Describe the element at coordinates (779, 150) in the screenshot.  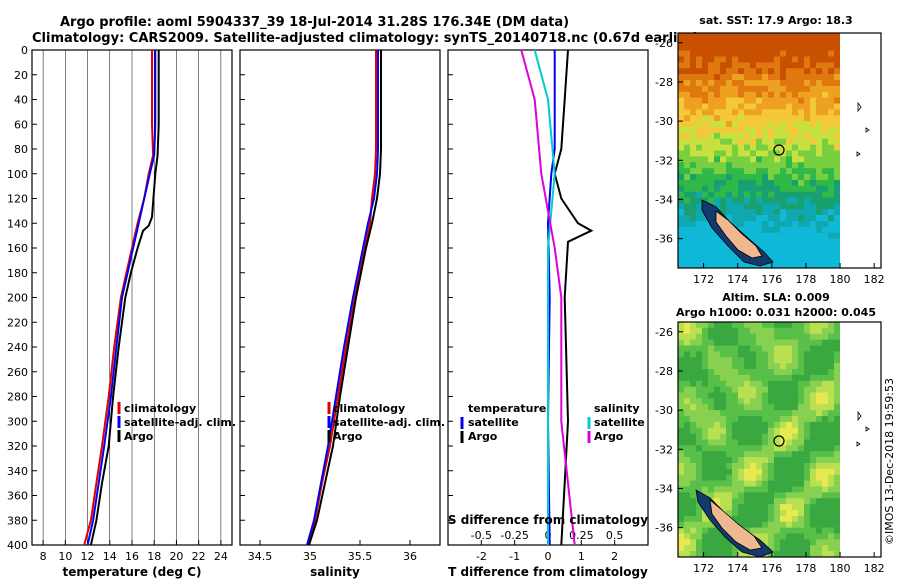
I see `sst-map-frame` at that location.